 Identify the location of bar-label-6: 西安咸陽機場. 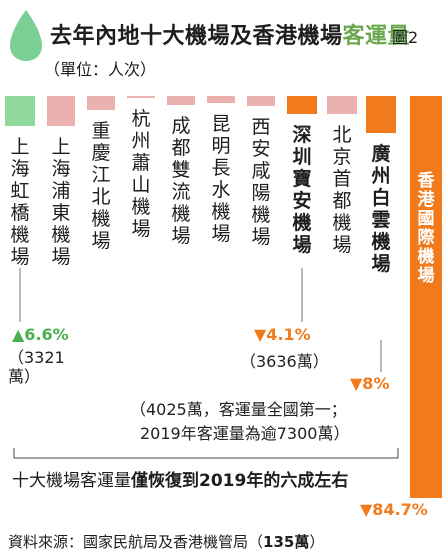
(261, 182).